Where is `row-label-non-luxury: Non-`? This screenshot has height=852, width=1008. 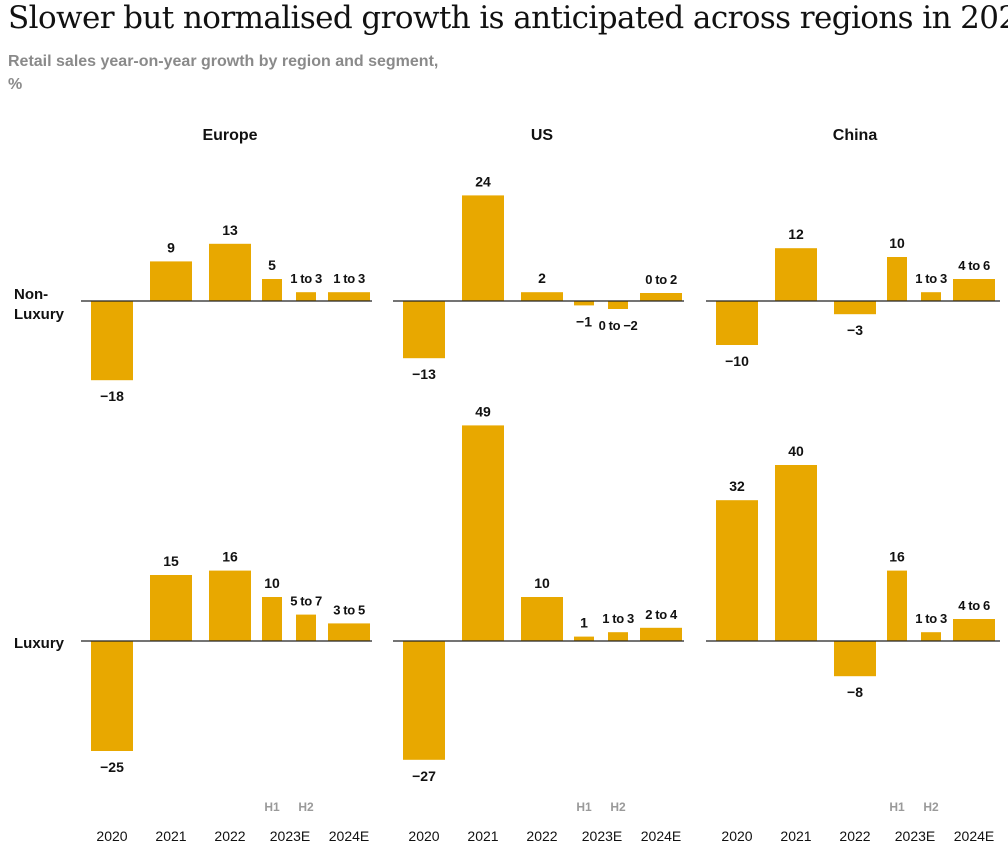 row-label-non-luxury: Non- is located at coordinates (31, 294).